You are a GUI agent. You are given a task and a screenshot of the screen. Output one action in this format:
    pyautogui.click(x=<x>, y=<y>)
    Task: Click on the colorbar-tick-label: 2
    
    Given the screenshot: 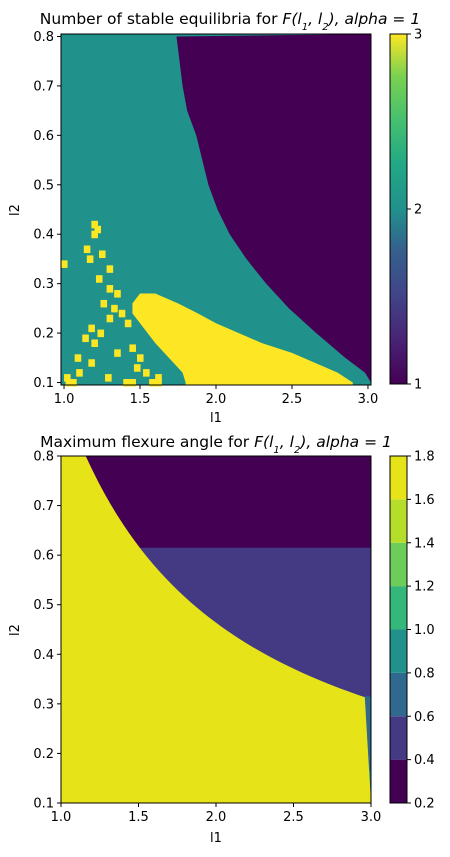 What is the action you would take?
    pyautogui.click(x=418, y=210)
    